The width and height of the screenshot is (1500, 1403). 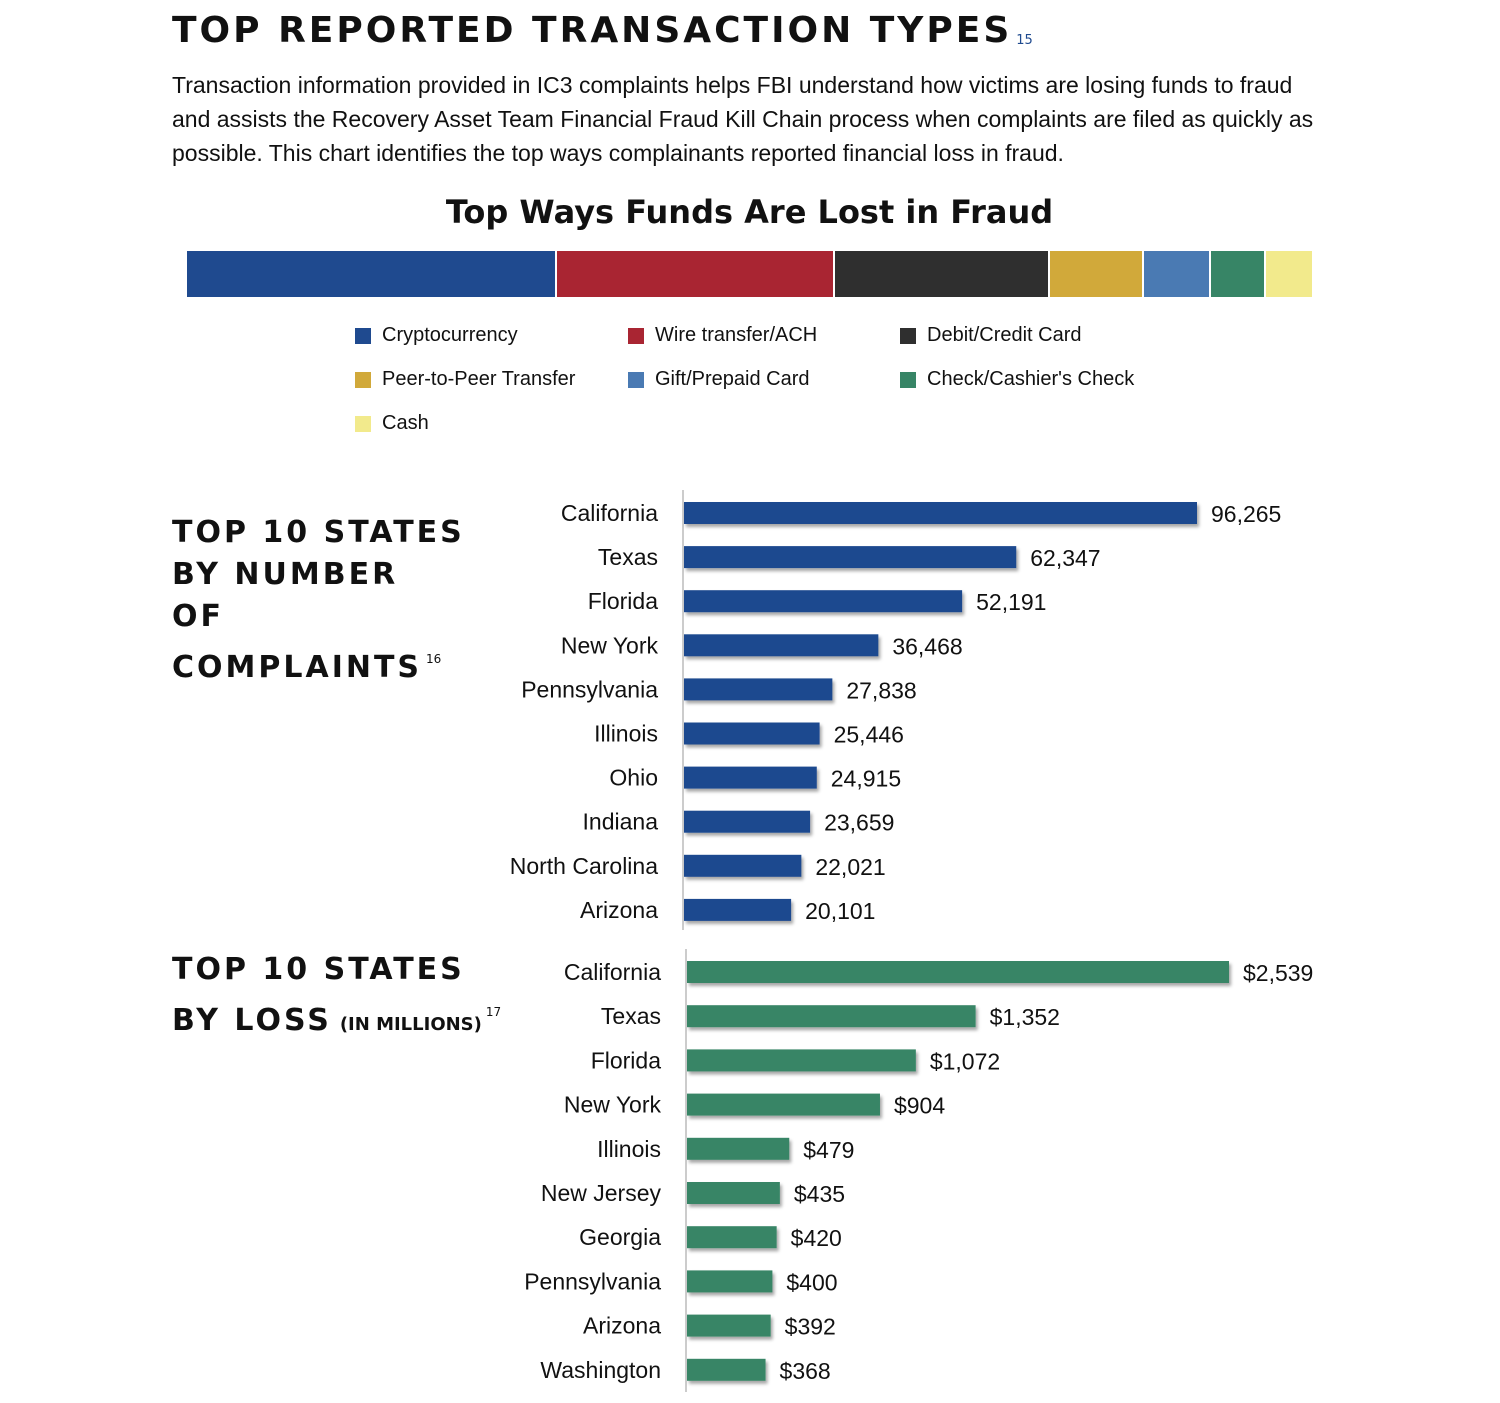 What do you see at coordinates (336, 997) in the screenshot?
I see `loss-section-title: TOP 10 STATES BY LOSS (IN MILLIONS)17` at bounding box center [336, 997].